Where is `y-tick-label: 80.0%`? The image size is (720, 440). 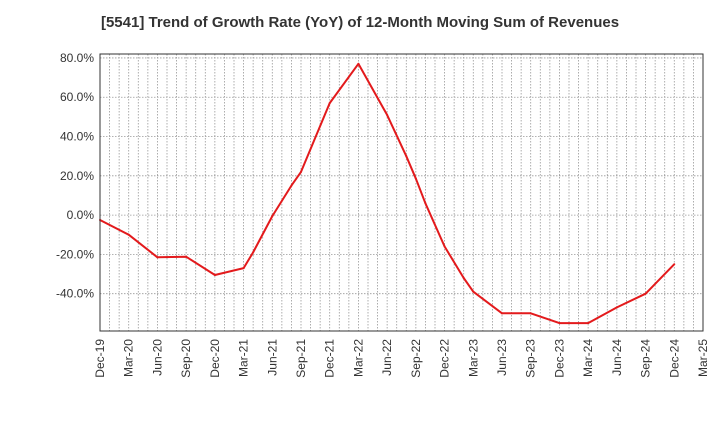 y-tick-label: 80.0% is located at coordinates (77, 58).